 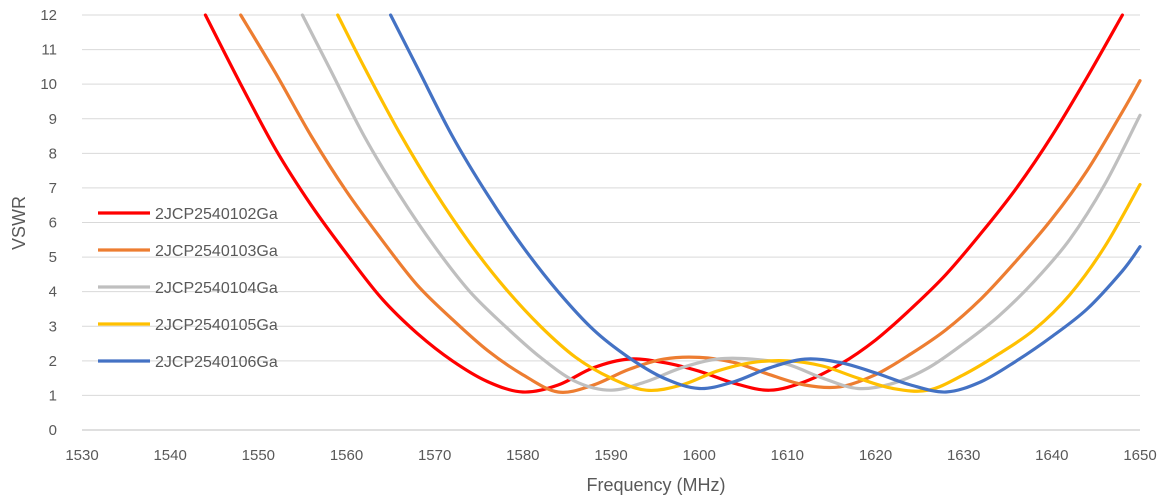 What do you see at coordinates (216, 214) in the screenshot?
I see `legend-label: 2JCP2540102Ga` at bounding box center [216, 214].